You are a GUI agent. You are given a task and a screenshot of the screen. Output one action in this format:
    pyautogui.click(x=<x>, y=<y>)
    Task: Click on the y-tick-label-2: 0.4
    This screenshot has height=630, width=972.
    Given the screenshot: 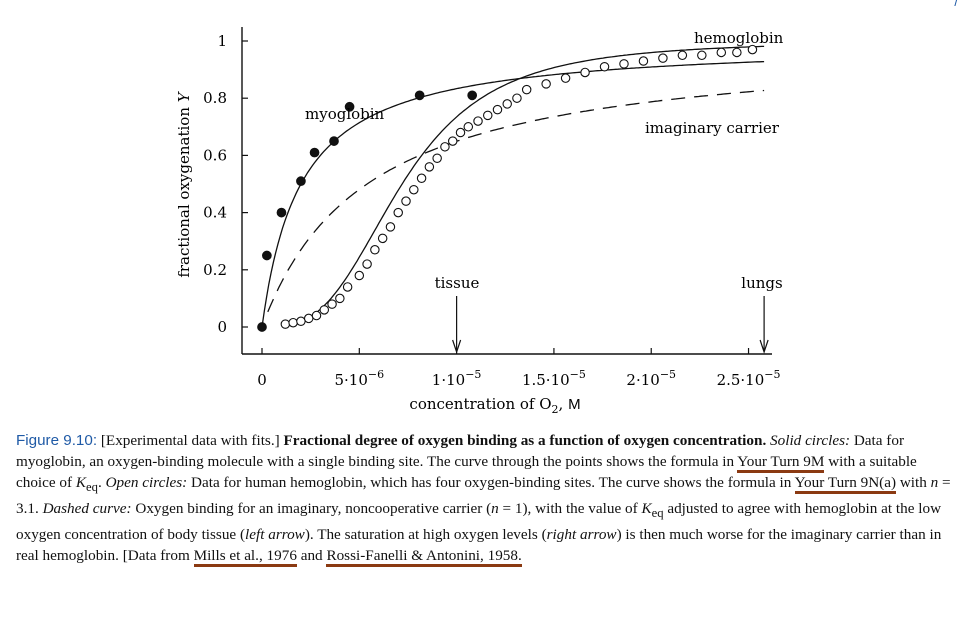 What is the action you would take?
    pyautogui.click(x=215, y=213)
    